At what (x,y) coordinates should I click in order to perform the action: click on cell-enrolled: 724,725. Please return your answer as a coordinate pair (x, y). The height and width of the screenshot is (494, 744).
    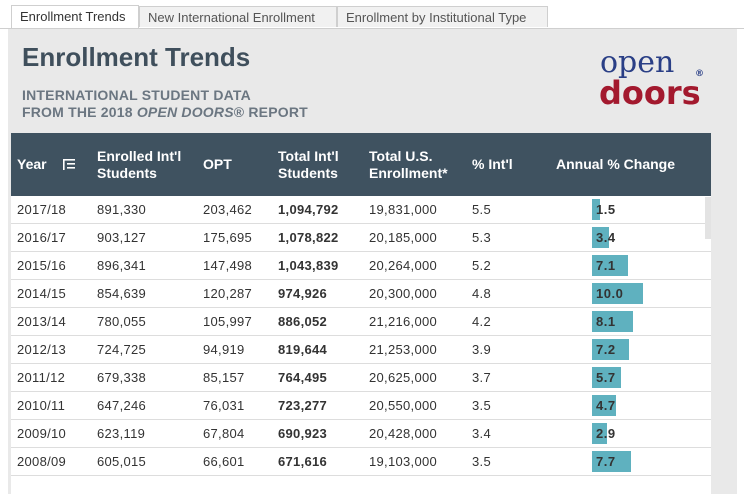
    Looking at the image, I should click on (122, 349).